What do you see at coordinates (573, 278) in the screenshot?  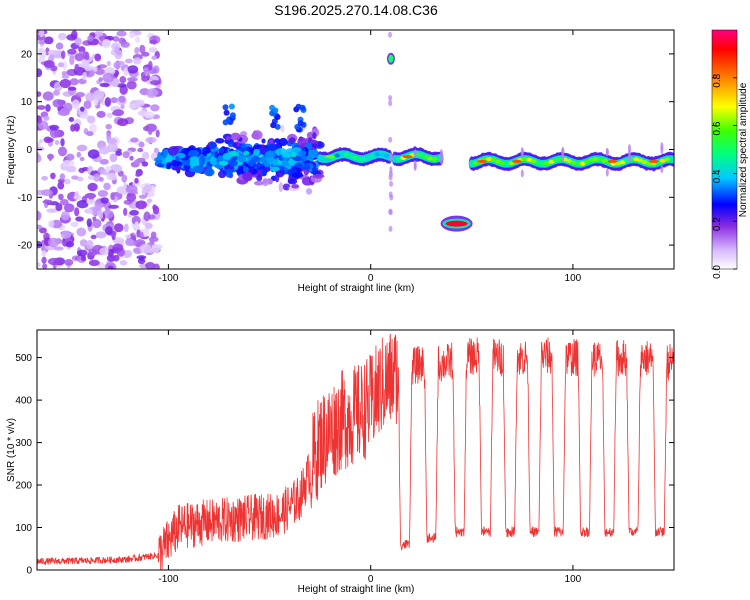 I see `heatmap-xtick-label: 100` at bounding box center [573, 278].